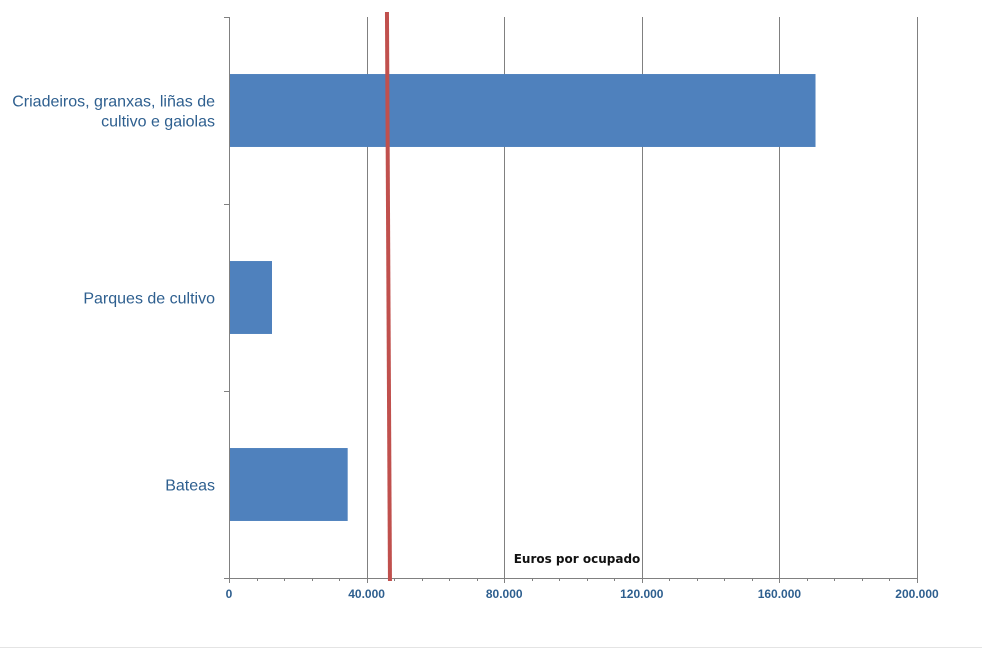 The width and height of the screenshot is (982, 650). I want to click on x-tick-label: 120.000, so click(642, 594).